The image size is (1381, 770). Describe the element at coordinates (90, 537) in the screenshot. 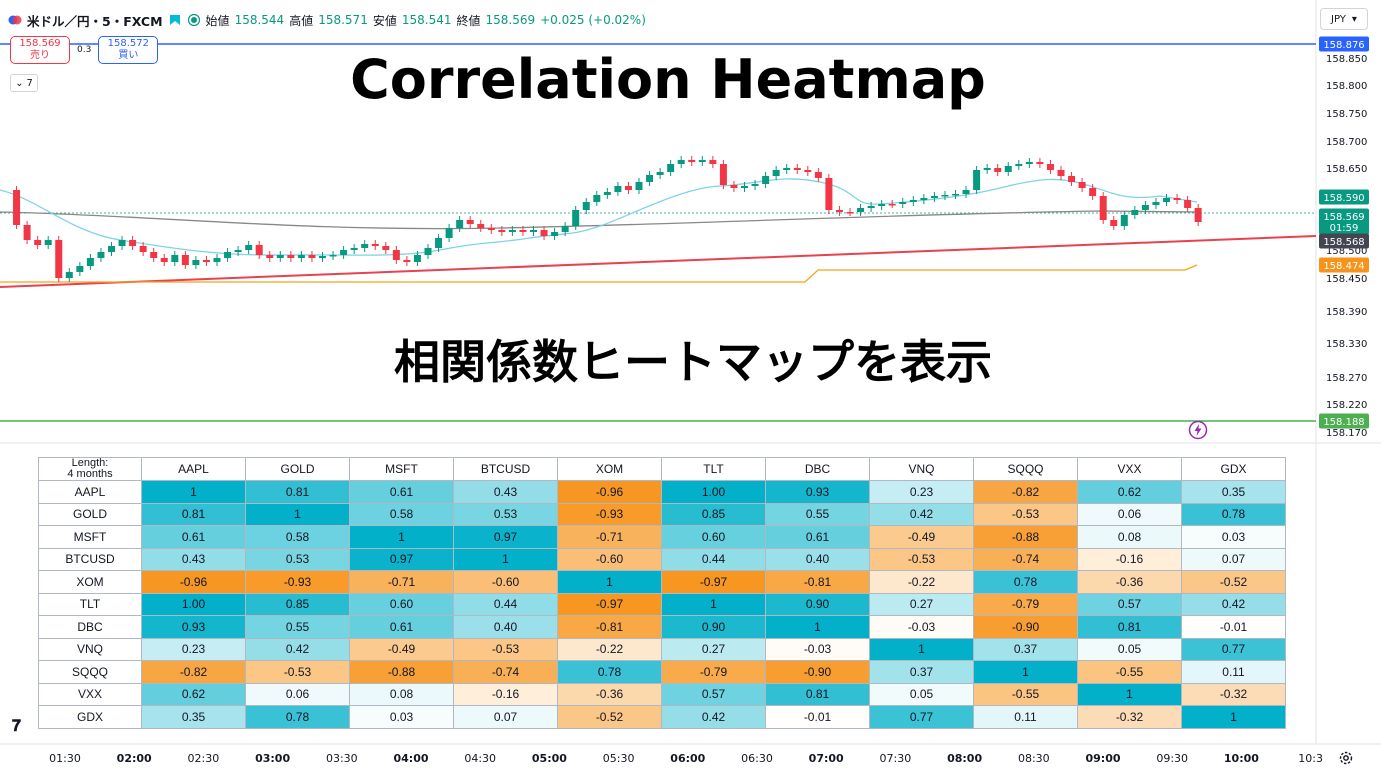

I see `heatmap-row-label: MSFT` at that location.